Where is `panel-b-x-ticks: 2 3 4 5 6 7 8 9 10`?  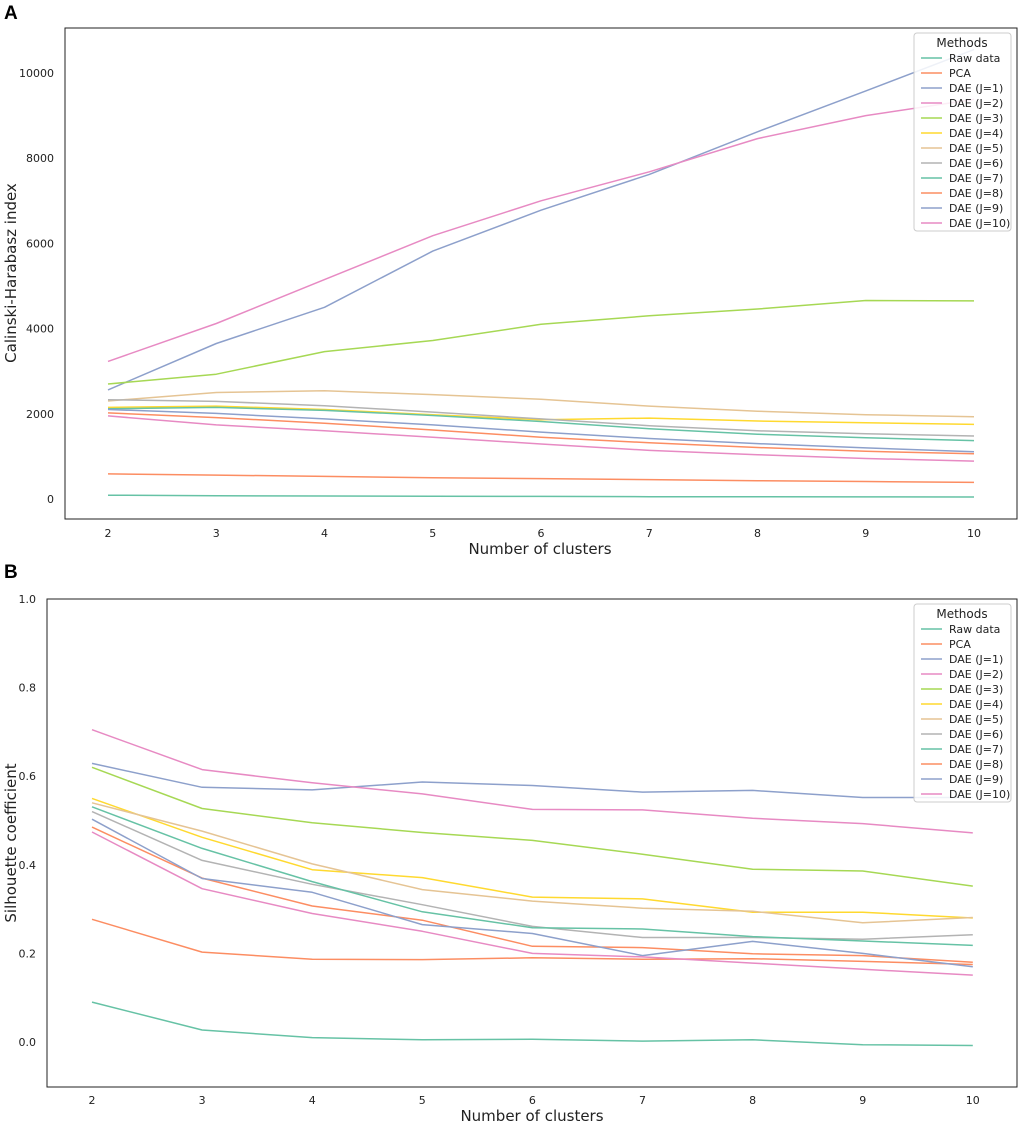
panel-b-x-ticks: 2 3 4 5 6 7 8 9 10 is located at coordinates (534, 1100).